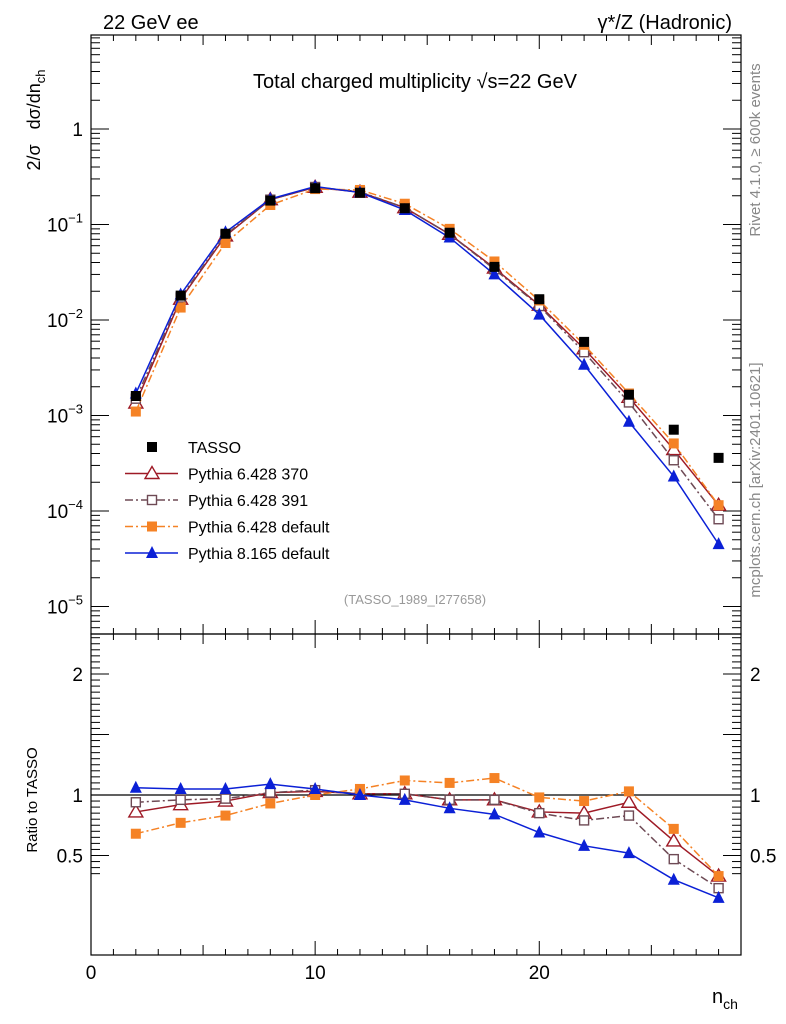 This screenshot has height=1024, width=786. I want to click on header-right: γ*/Z (Hadronic), so click(665, 23).